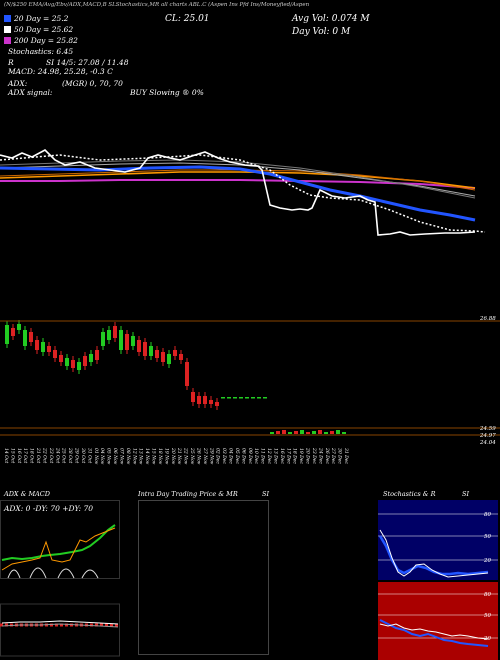 The image size is (500, 660). I want to click on intraday-si-label: SI, so click(266, 494).